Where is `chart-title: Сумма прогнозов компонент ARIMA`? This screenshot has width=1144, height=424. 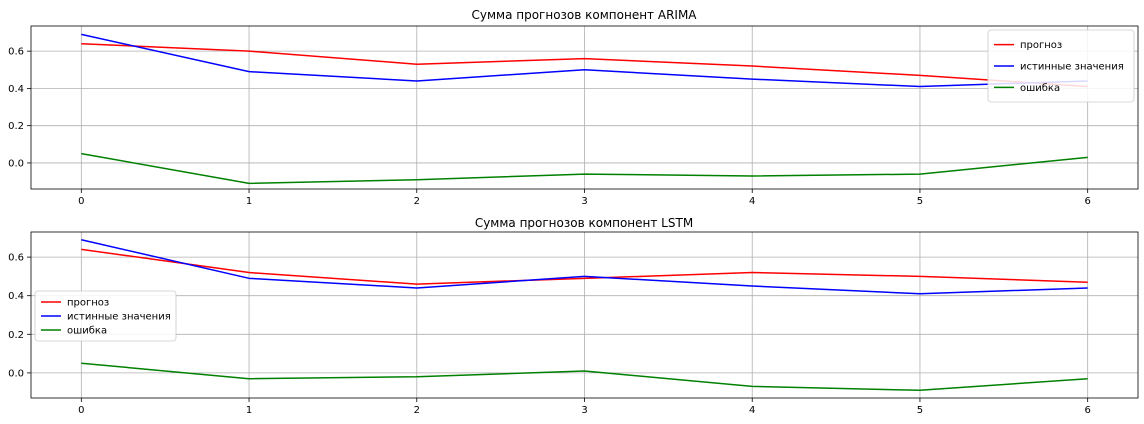 chart-title: Сумма прогнозов компонент ARIMA is located at coordinates (584, 15).